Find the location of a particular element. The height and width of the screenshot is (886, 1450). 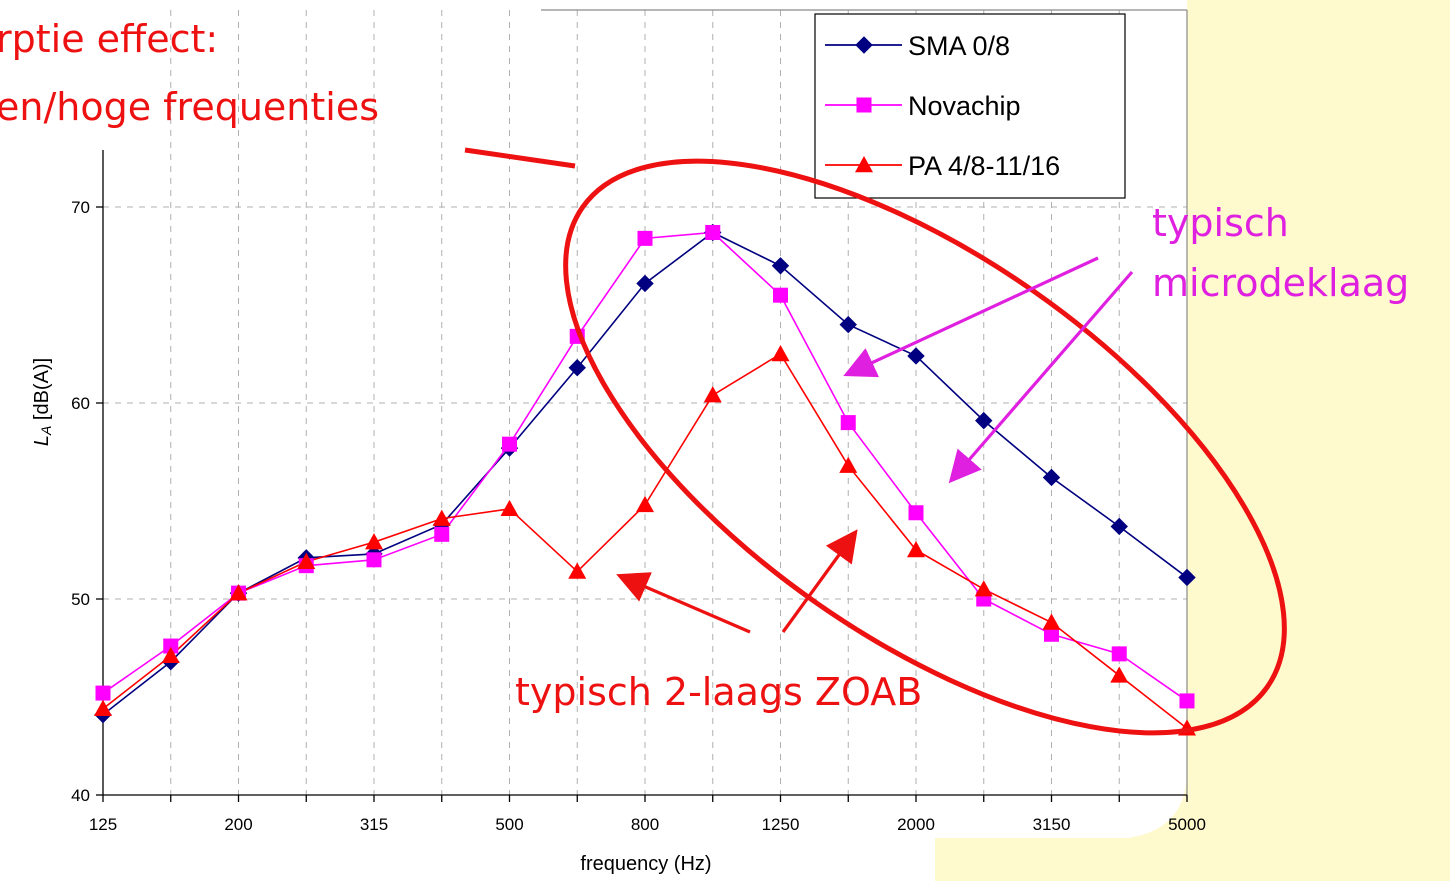

y-tick-label: 60 is located at coordinates (80, 403).